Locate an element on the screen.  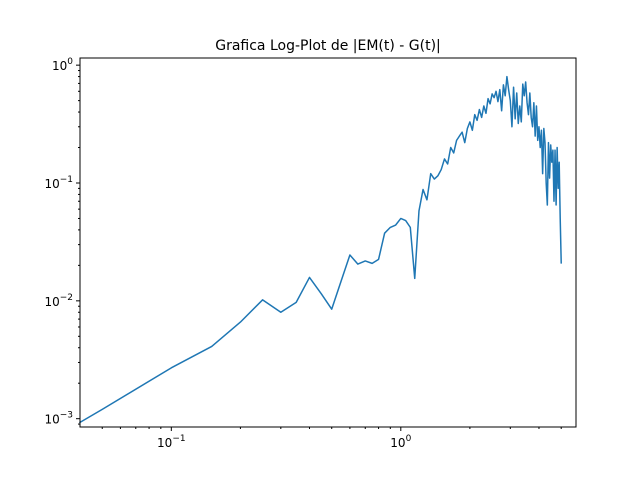
chart-title: Grafica Log-Plot de |EM(t) - G(t)| is located at coordinates (328, 46).